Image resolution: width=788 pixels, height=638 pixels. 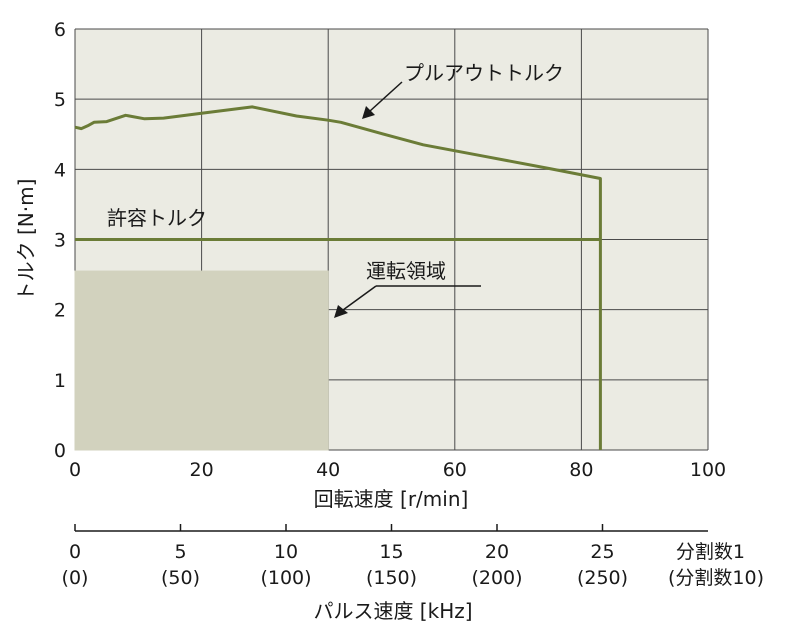 What do you see at coordinates (397, 470) in the screenshot?
I see `x-tick-labels: 0 20 40 60 80 100` at bounding box center [397, 470].